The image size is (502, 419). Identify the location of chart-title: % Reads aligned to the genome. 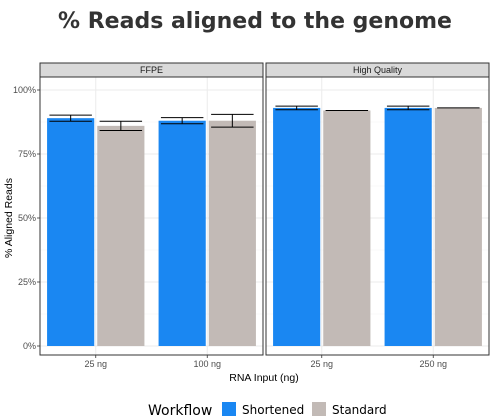
(255, 21).